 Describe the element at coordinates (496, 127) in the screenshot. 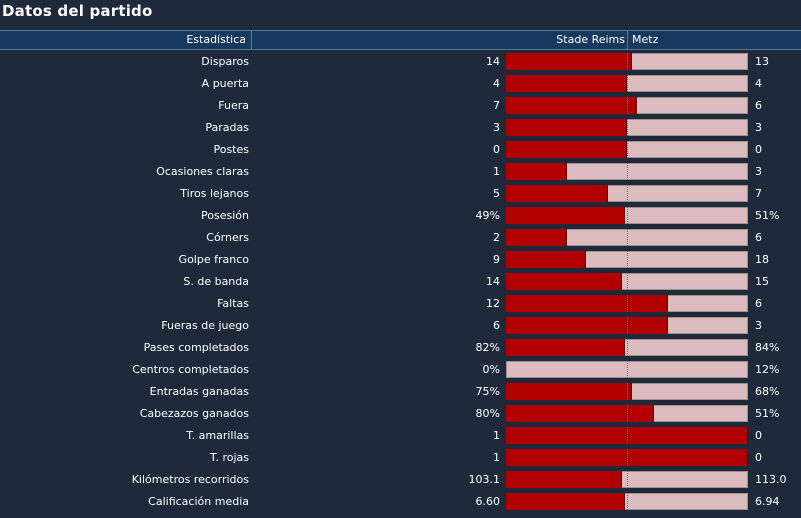

I see `home-value: 3` at that location.